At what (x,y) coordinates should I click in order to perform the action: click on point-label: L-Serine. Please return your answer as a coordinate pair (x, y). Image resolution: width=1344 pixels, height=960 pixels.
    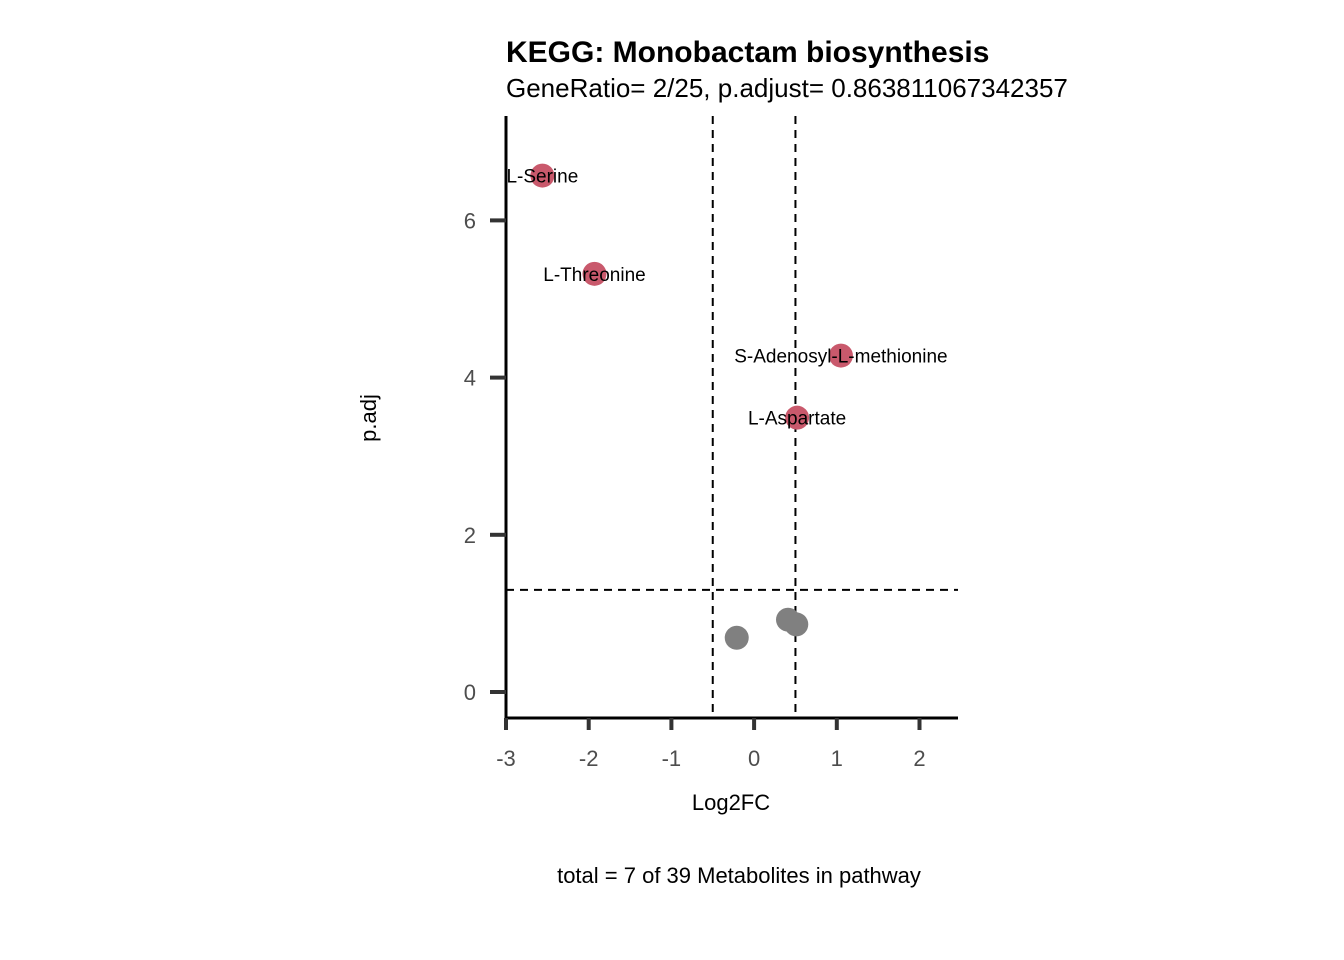
    Looking at the image, I should click on (542, 177).